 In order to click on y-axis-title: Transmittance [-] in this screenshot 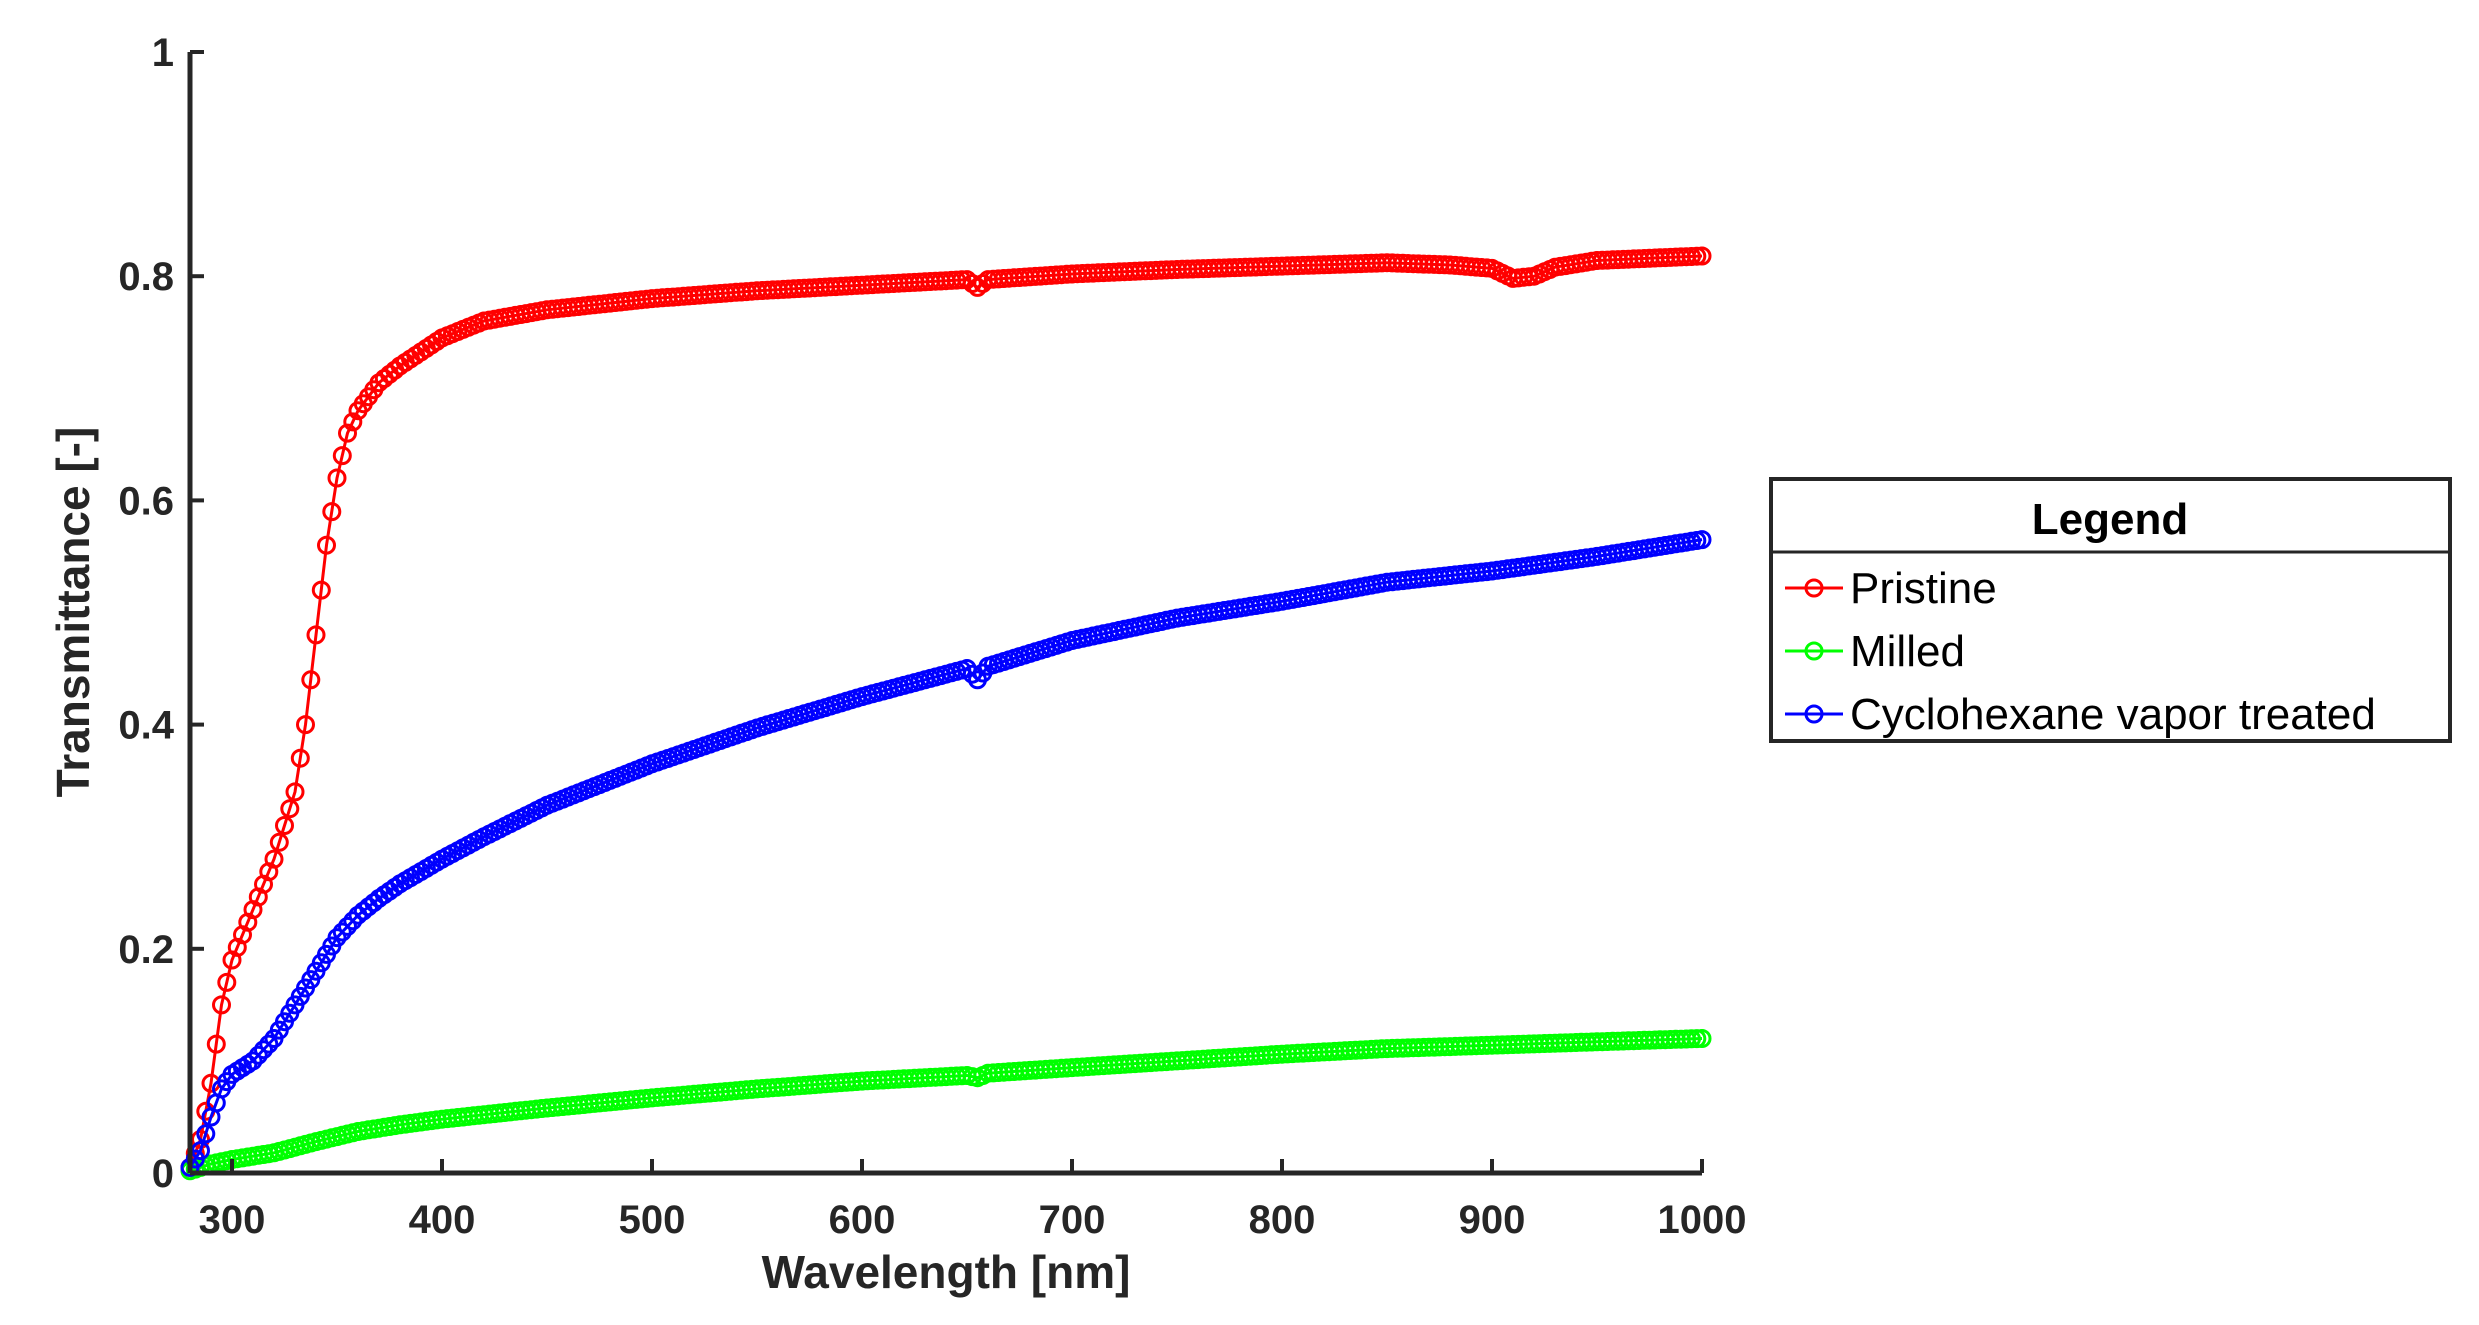, I will do `click(73, 612)`.